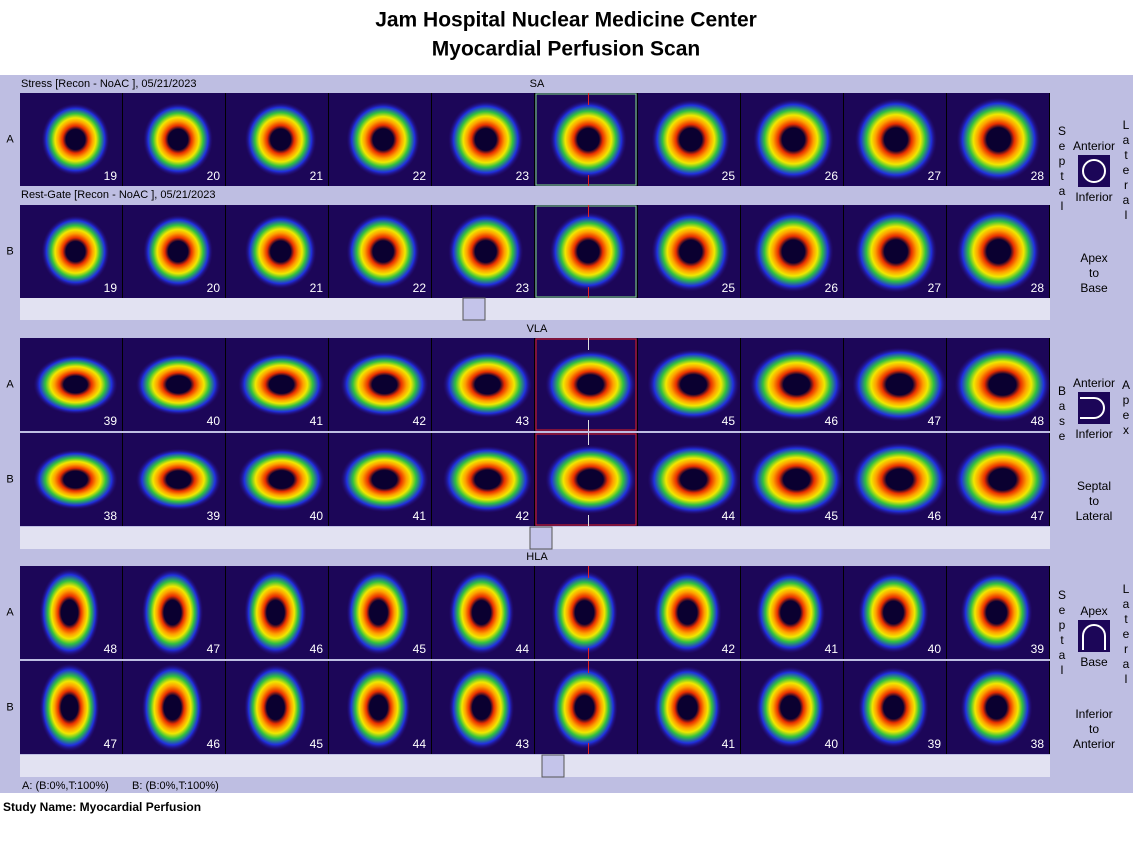  Describe the element at coordinates (1094, 273) in the screenshot. I see `orientation-direction: to` at that location.